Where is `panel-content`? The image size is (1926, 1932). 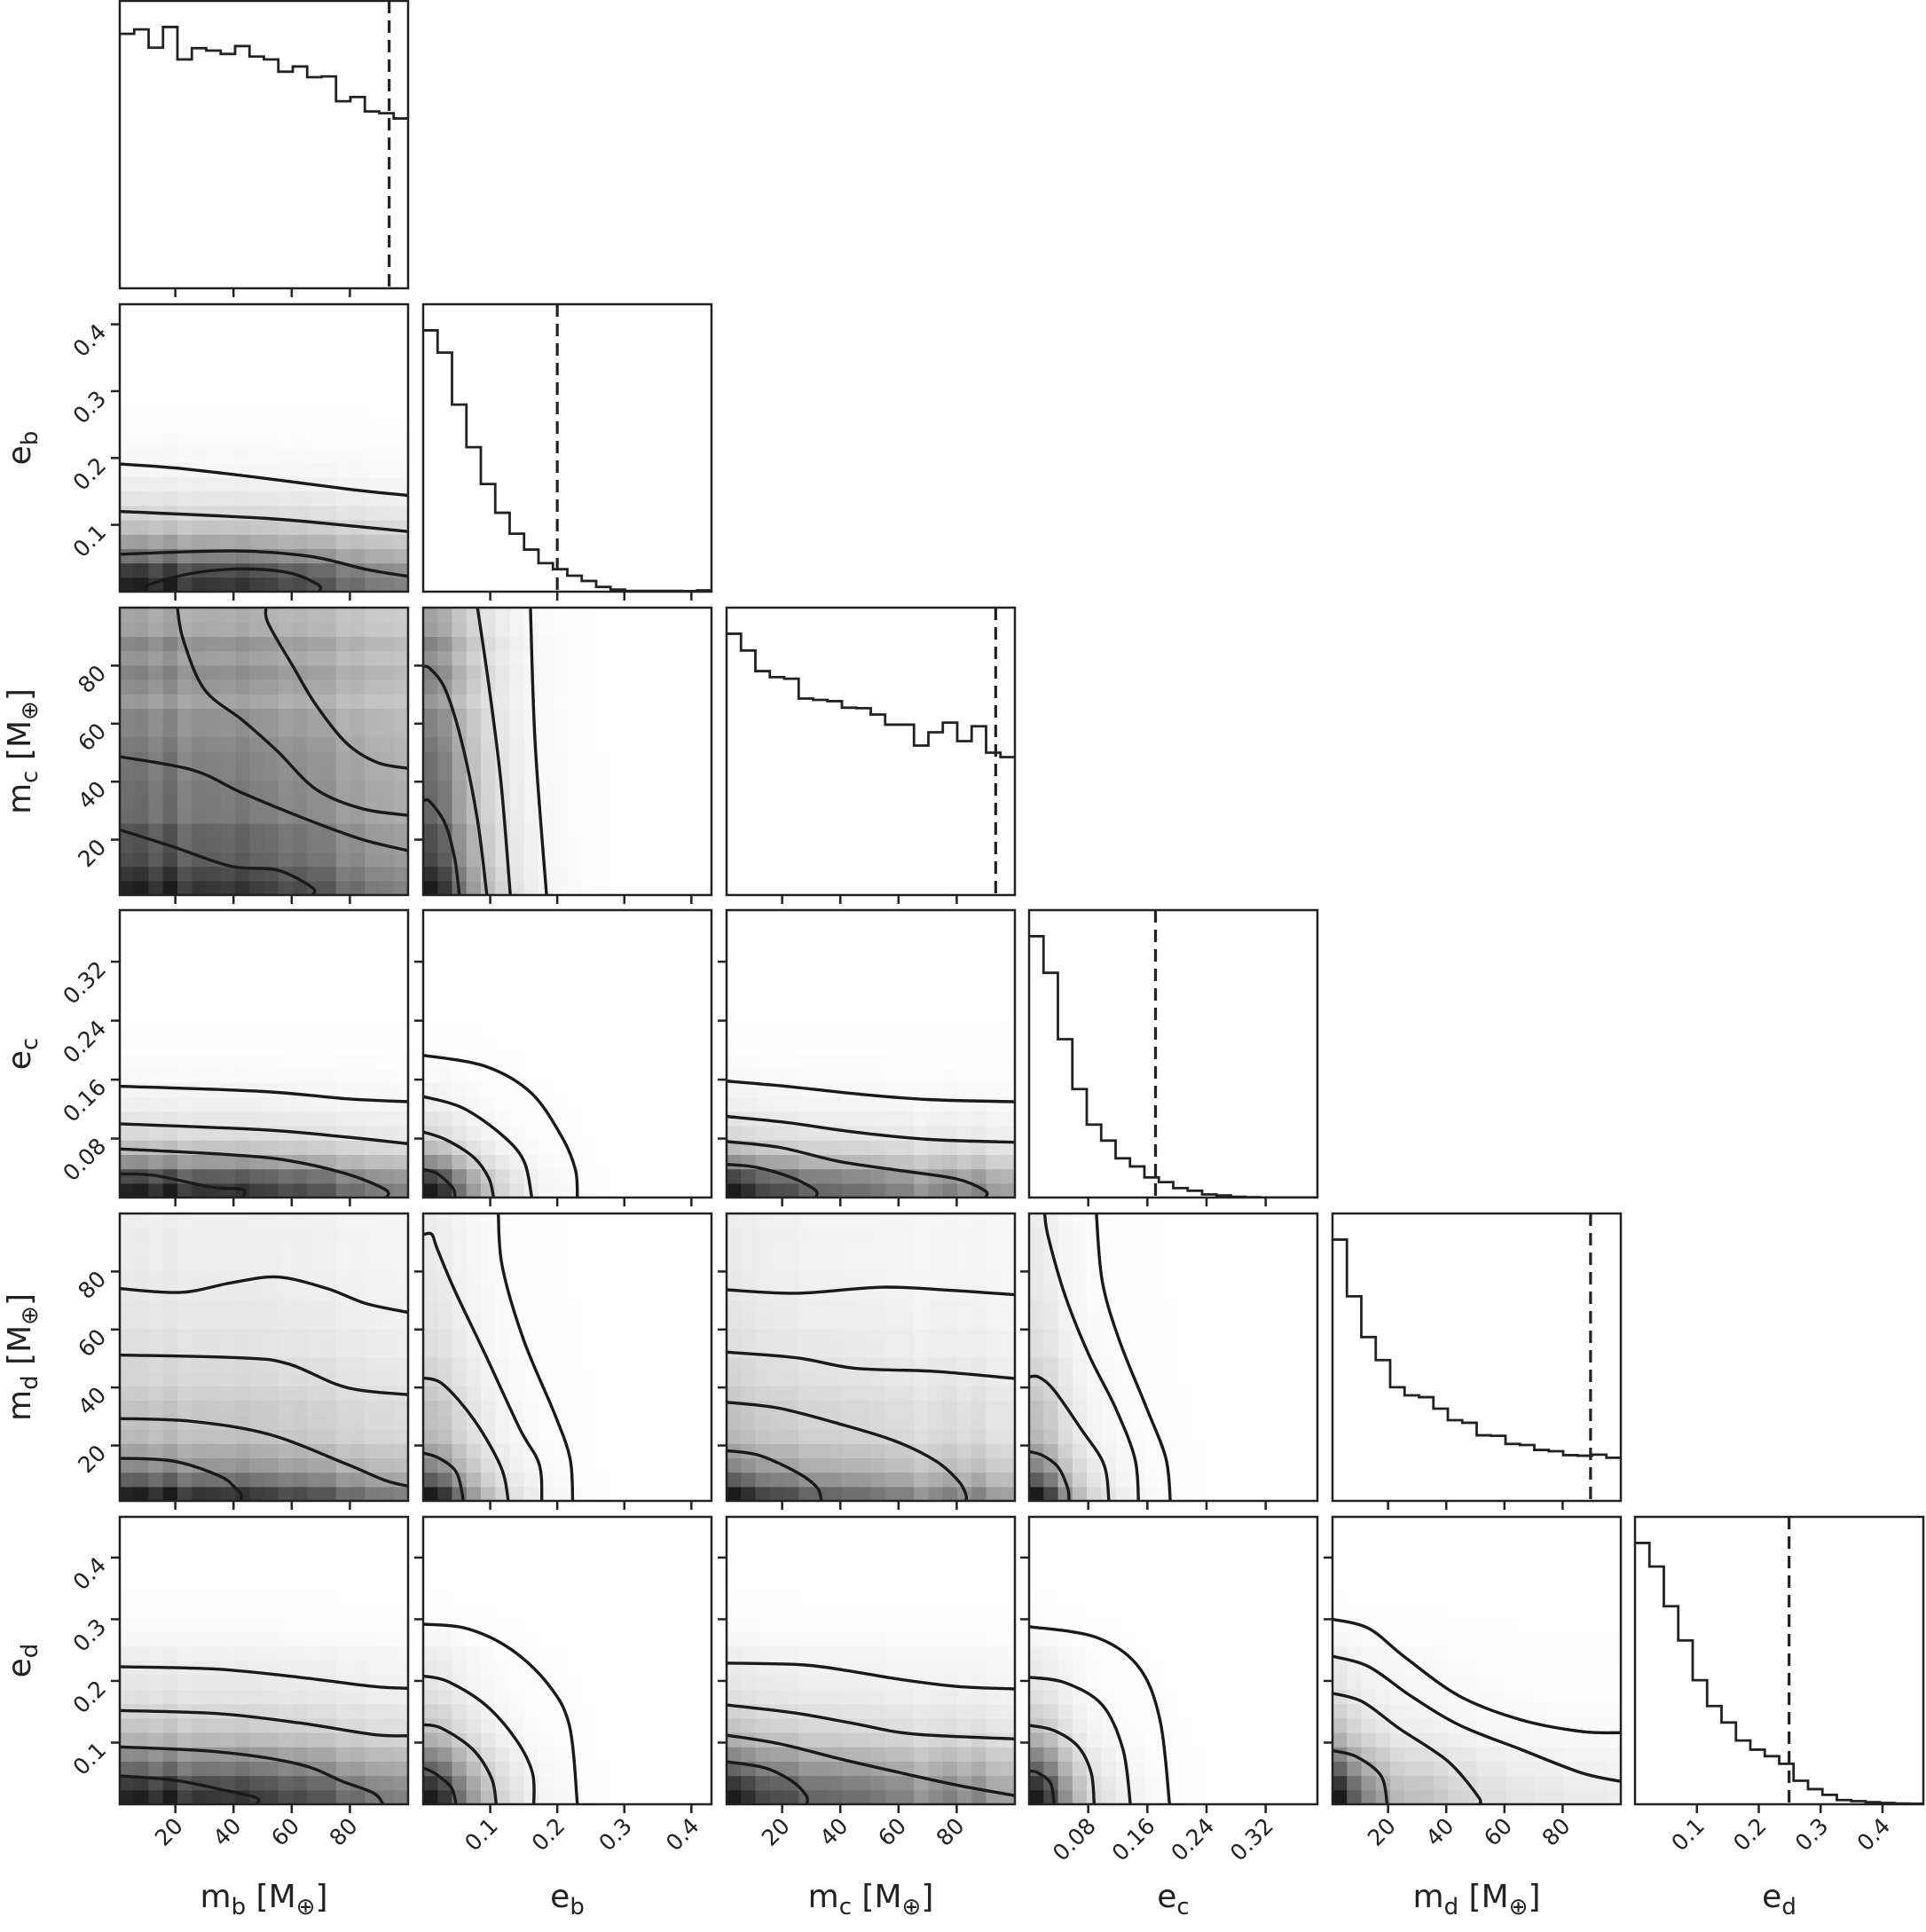
panel-content is located at coordinates (567, 751).